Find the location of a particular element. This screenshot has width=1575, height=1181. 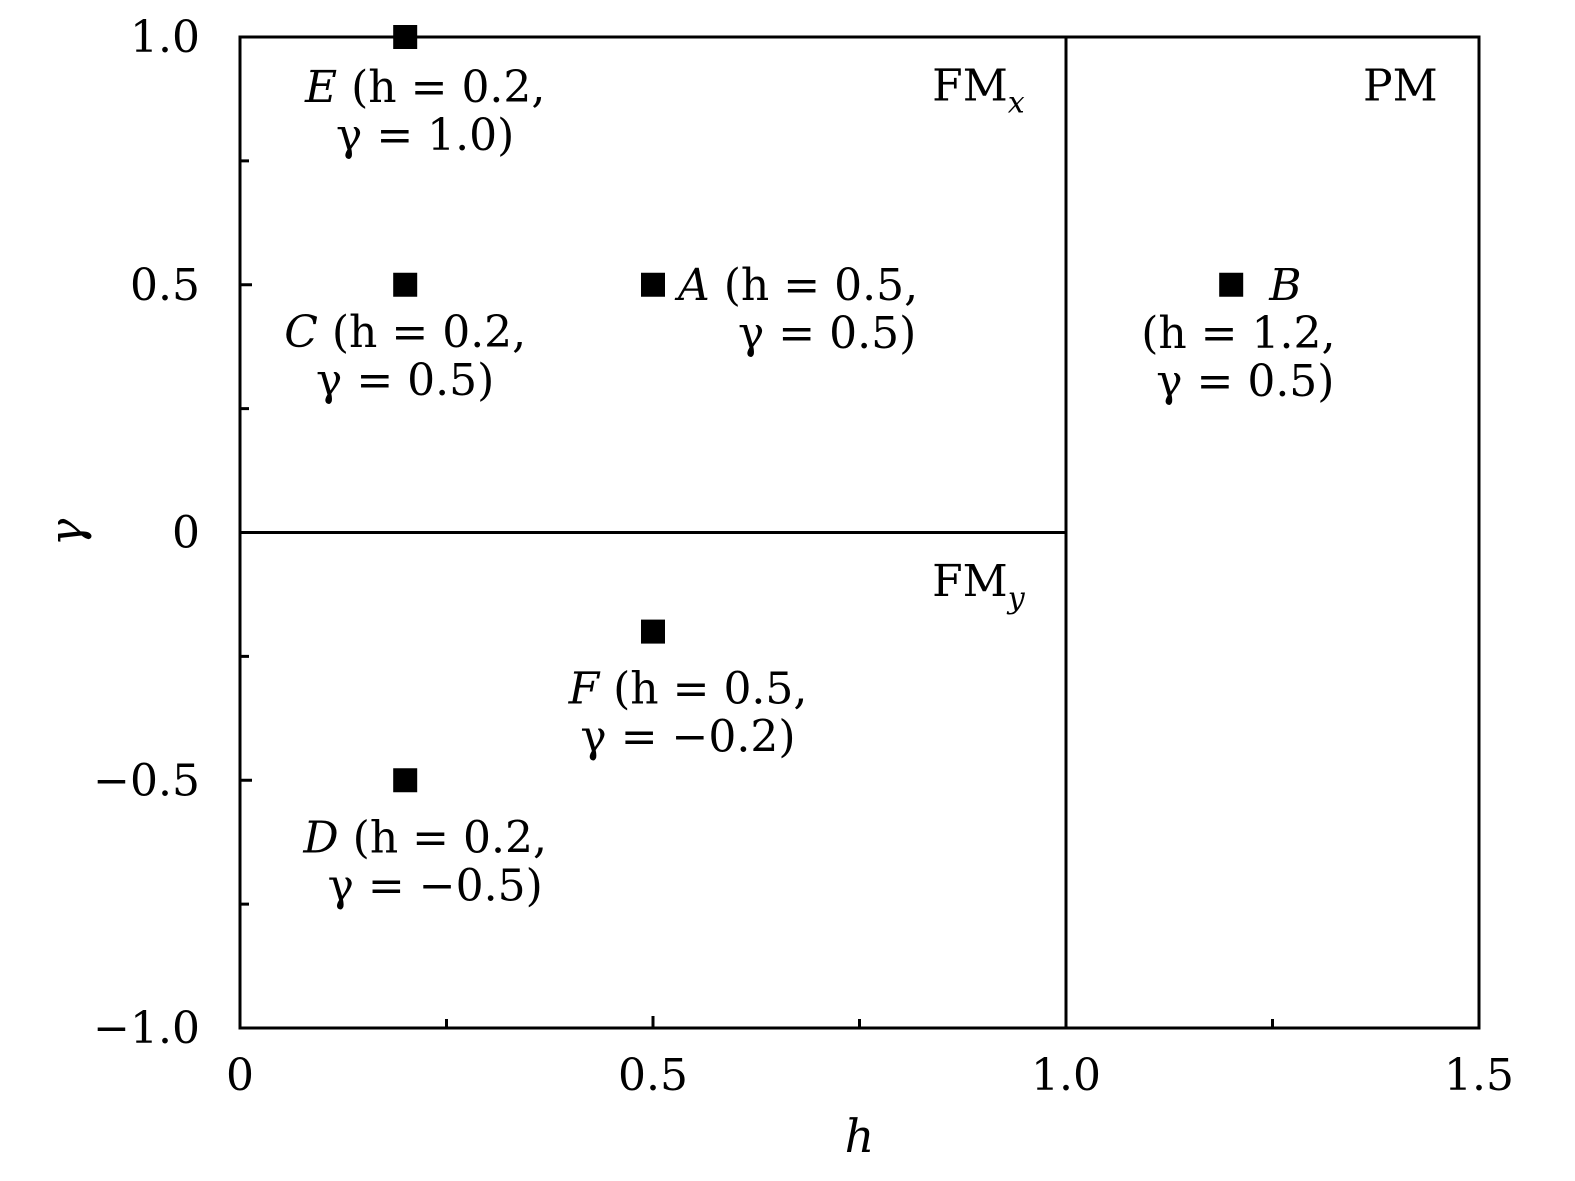

point-label-c: C (h = 0.2,γ = 0.5) is located at coordinates (405, 356).